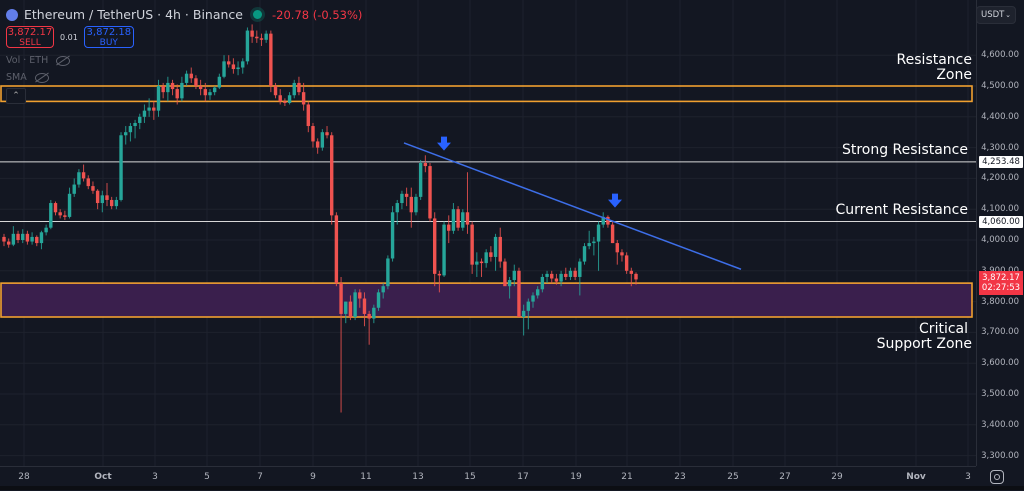 The width and height of the screenshot is (1024, 491). Describe the element at coordinates (30, 43) in the screenshot. I see `sell-label: SELL` at that location.